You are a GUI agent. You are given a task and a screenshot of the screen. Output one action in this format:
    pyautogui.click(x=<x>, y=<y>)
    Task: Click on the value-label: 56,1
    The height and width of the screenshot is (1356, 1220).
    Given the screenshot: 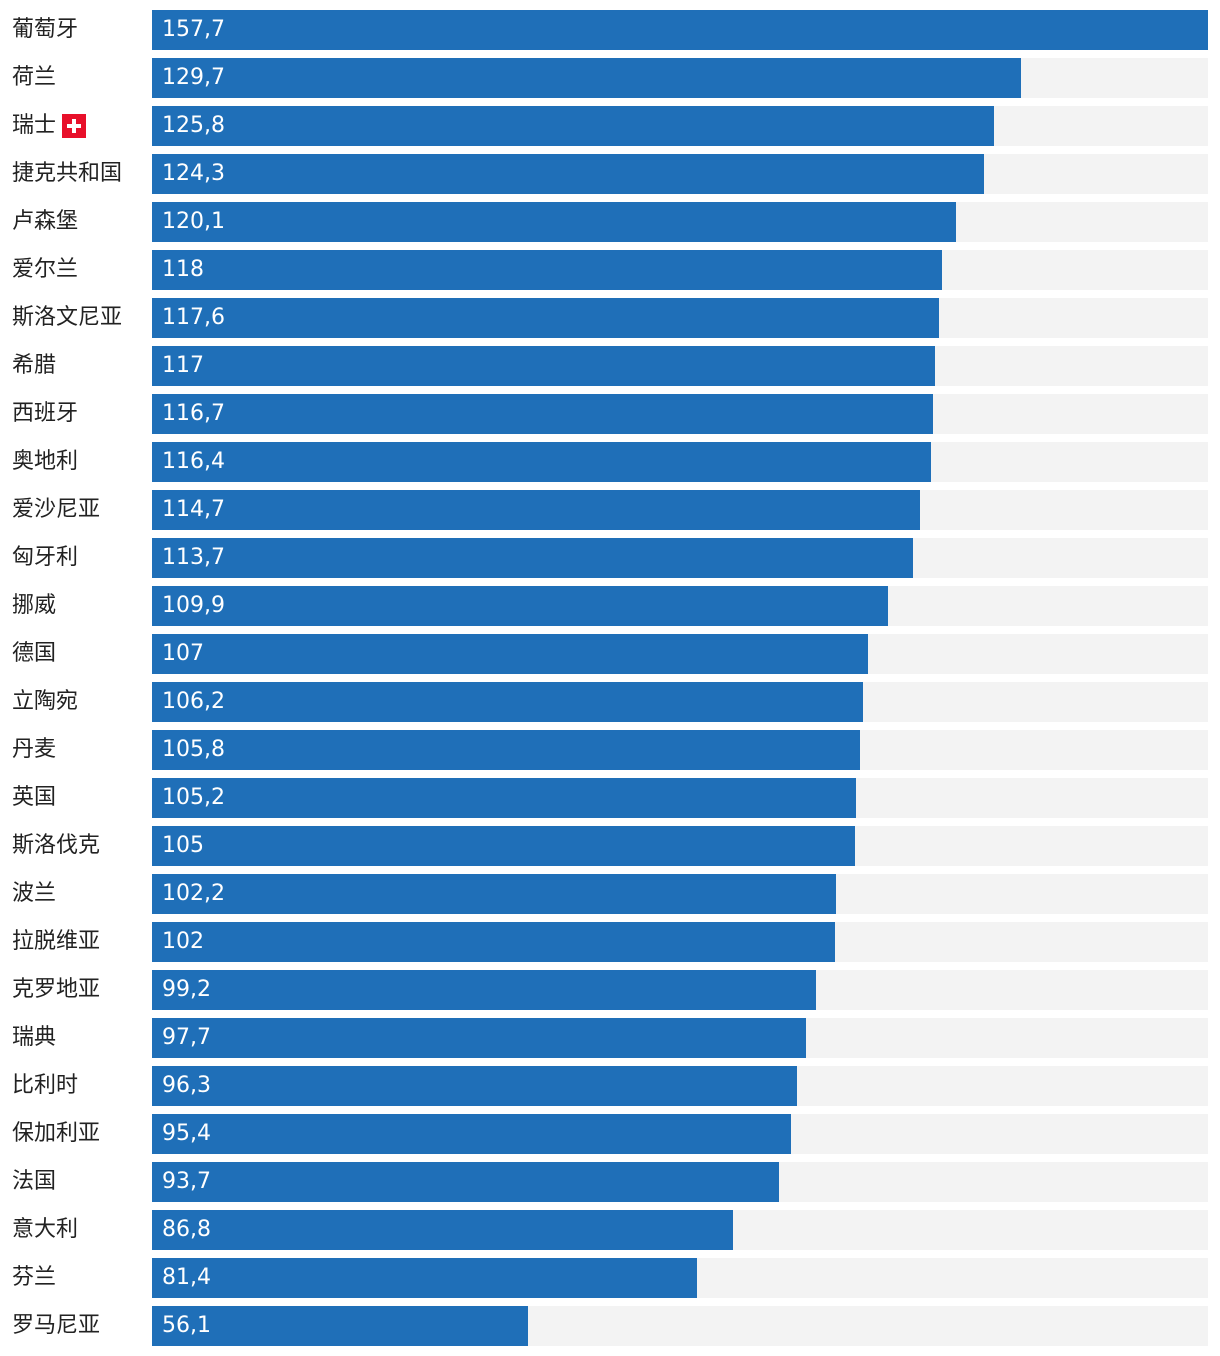 What is the action you would take?
    pyautogui.click(x=186, y=1325)
    